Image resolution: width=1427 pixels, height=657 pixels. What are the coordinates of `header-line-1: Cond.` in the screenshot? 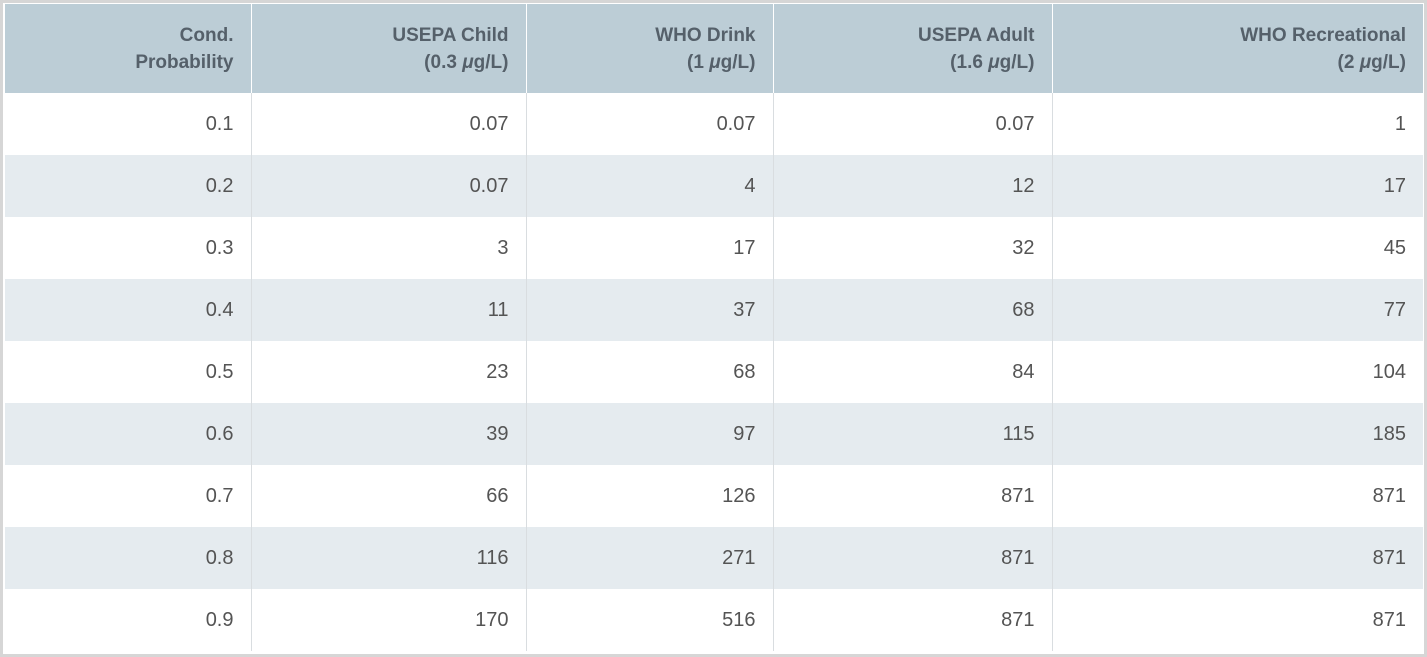 It's located at (206, 35).